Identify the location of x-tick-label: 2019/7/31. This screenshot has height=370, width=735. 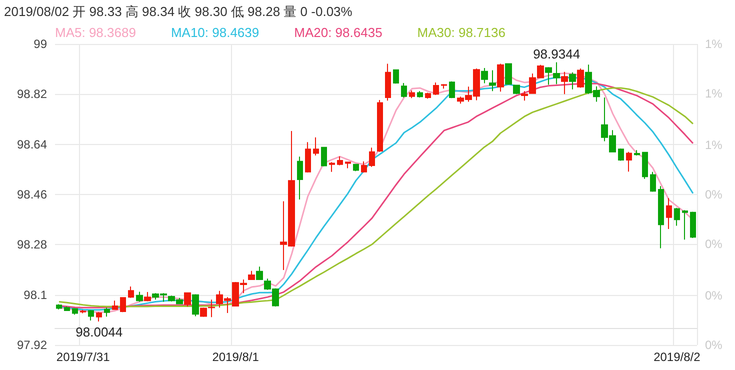
(83, 357).